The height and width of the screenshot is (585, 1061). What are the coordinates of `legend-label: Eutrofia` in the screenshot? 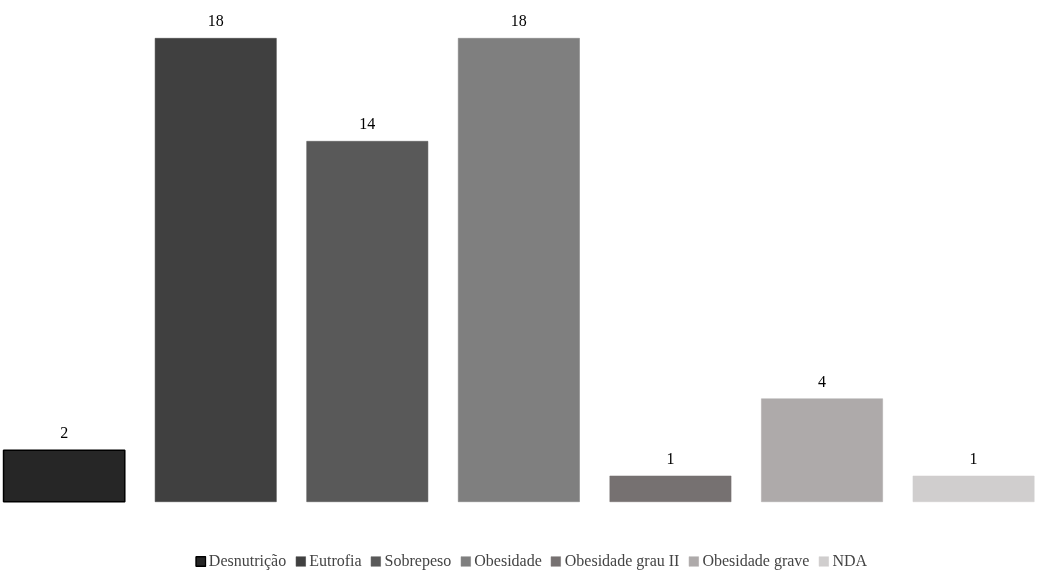 It's located at (335, 561).